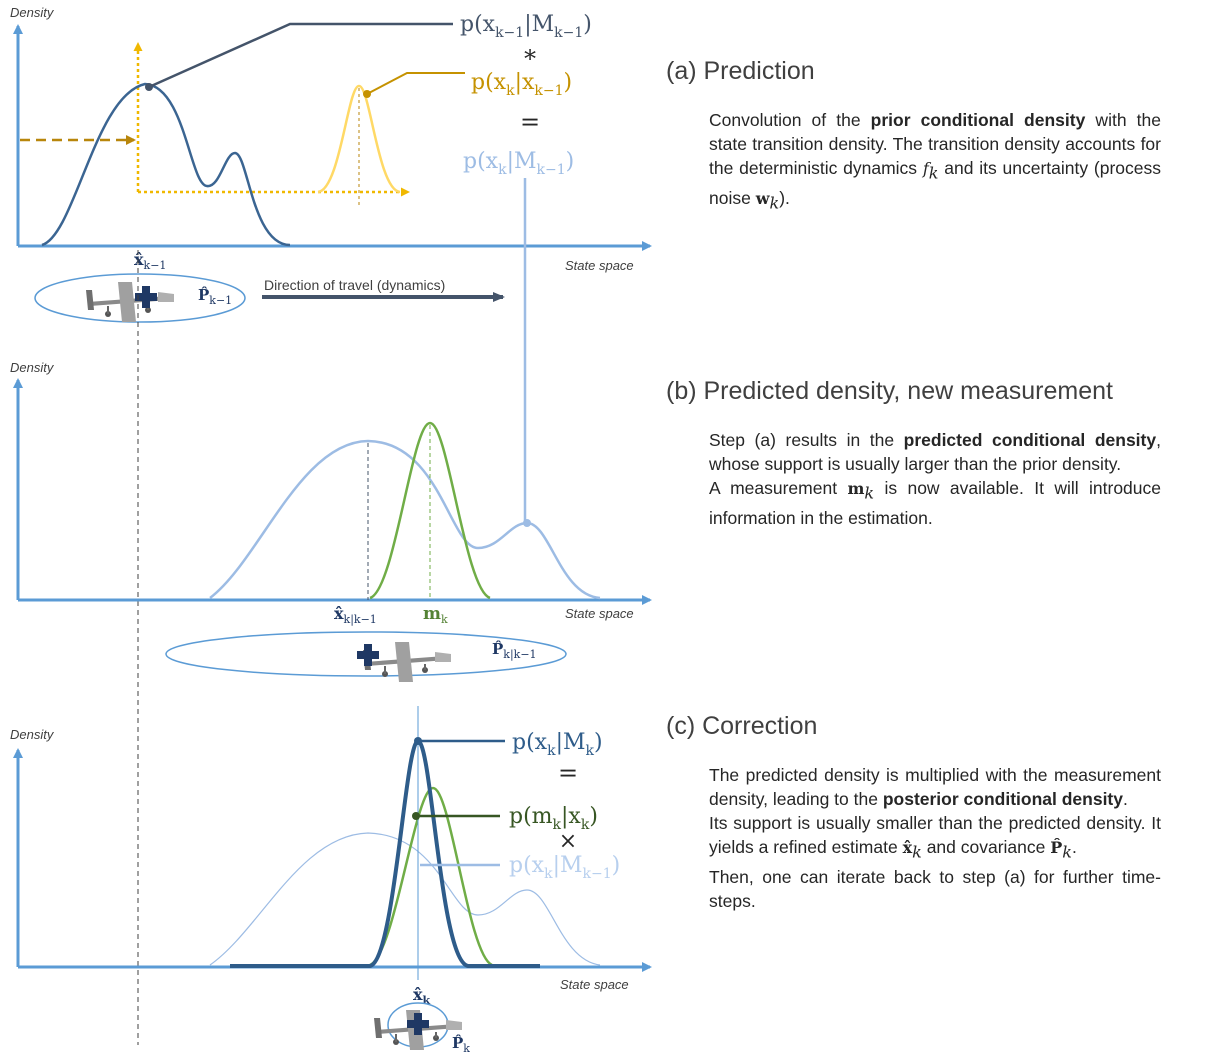 This screenshot has width=1231, height=1059. I want to click on eq-prior: p(xk−1|Mk−1), so click(526, 26).